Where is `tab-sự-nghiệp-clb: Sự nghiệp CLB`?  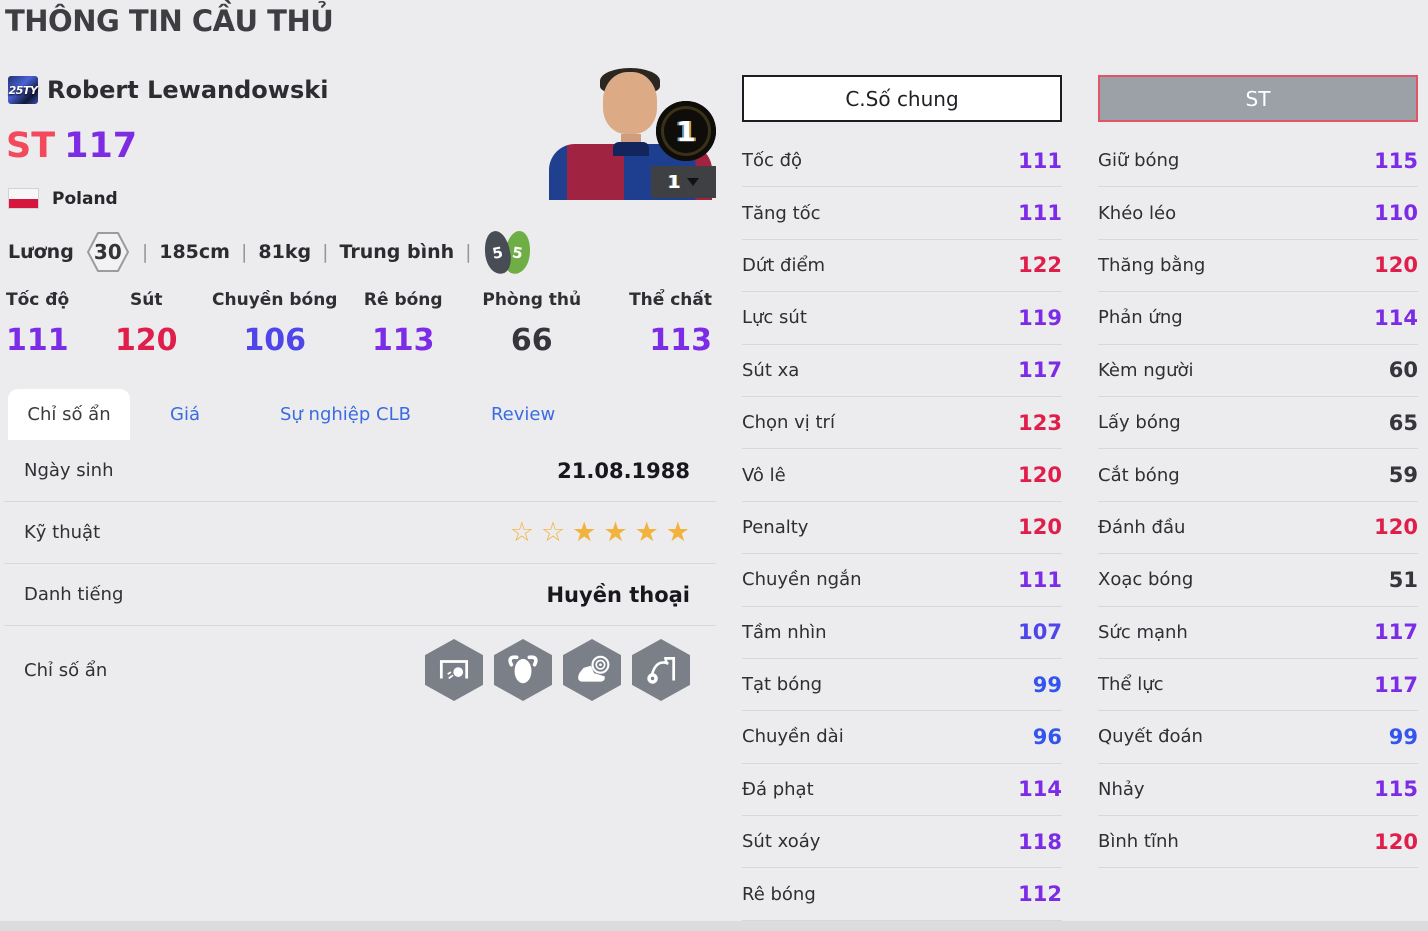 tab-sự-nghiệp-clb: Sự nghiệp CLB is located at coordinates (345, 414).